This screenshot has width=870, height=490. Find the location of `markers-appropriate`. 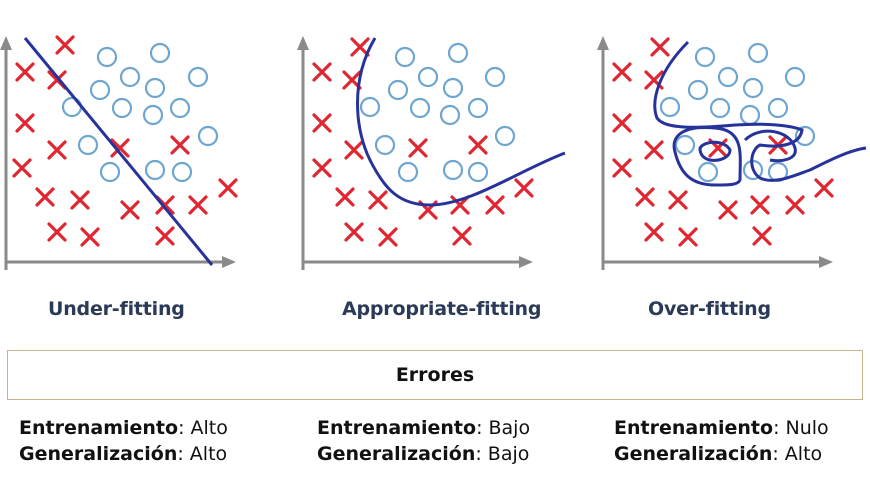

markers-appropriate is located at coordinates (423, 142).